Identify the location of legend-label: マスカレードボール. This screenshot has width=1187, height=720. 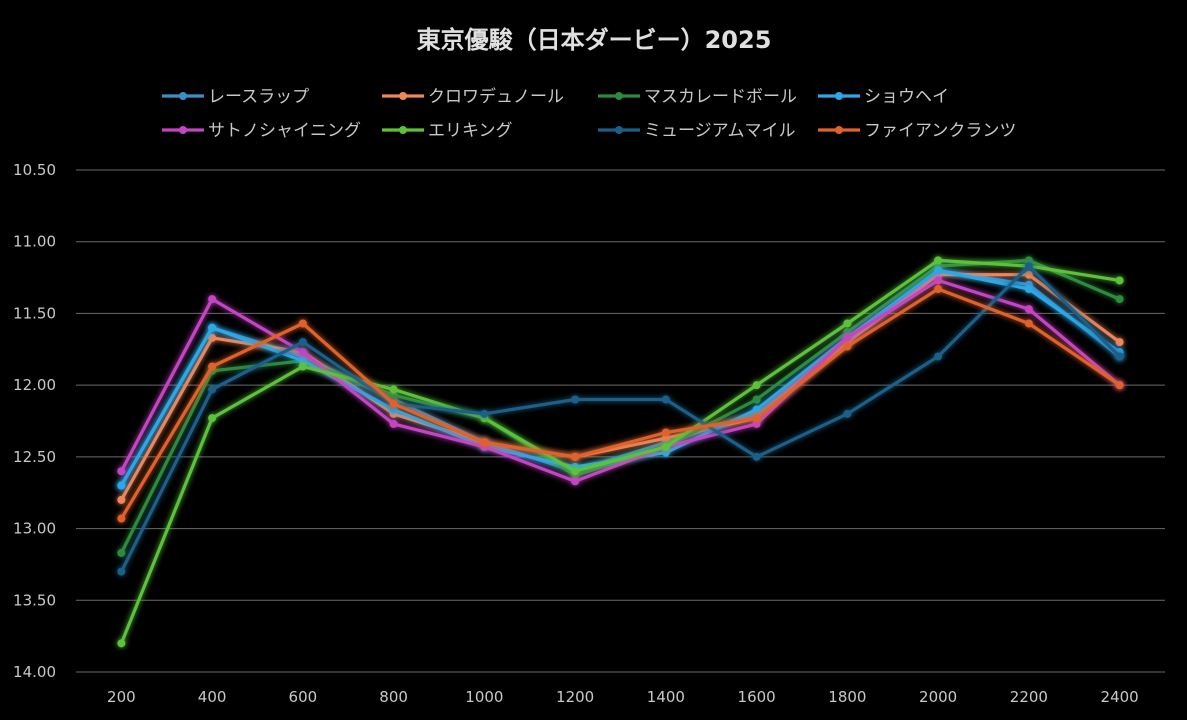
(720, 97).